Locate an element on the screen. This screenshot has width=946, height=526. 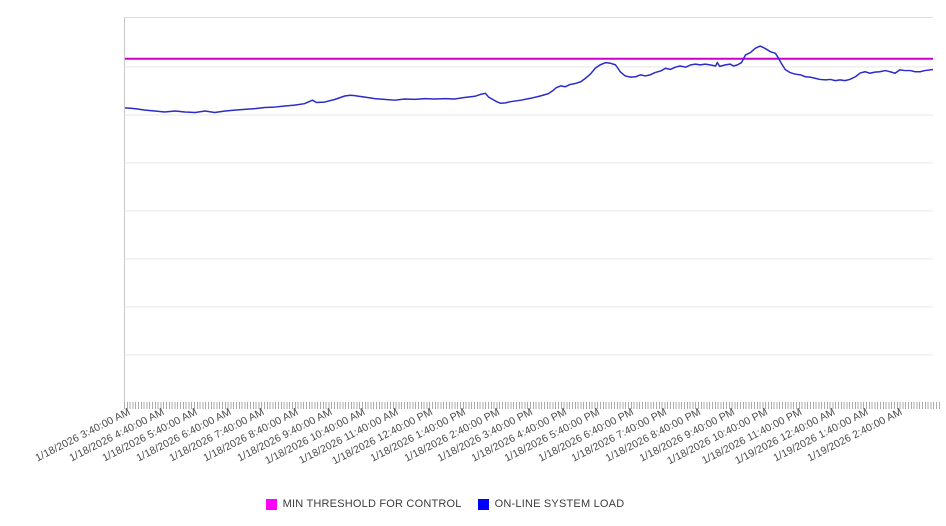
x-tick-label: 1/18/2026 12:40:00 PM is located at coordinates (382, 437).